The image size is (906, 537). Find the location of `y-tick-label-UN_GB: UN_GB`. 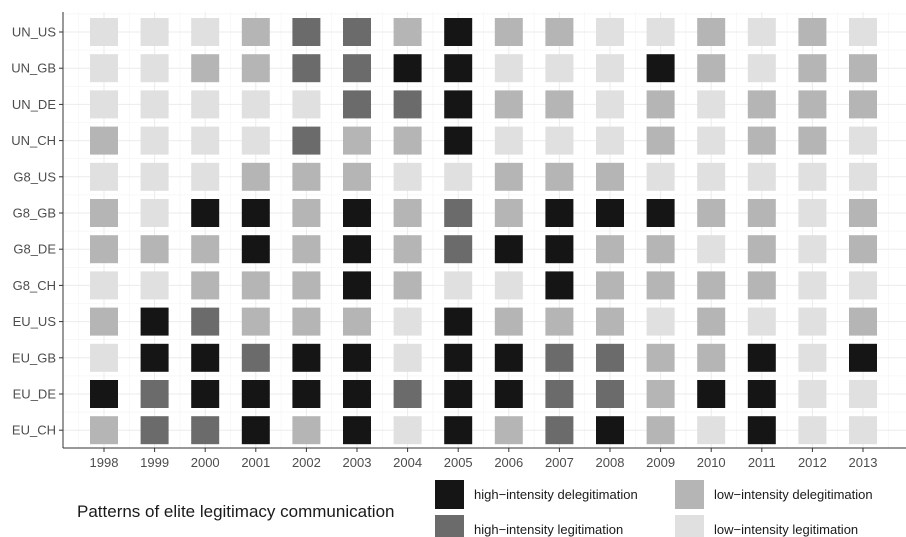

y-tick-label-UN_GB: UN_GB is located at coordinates (33, 68).